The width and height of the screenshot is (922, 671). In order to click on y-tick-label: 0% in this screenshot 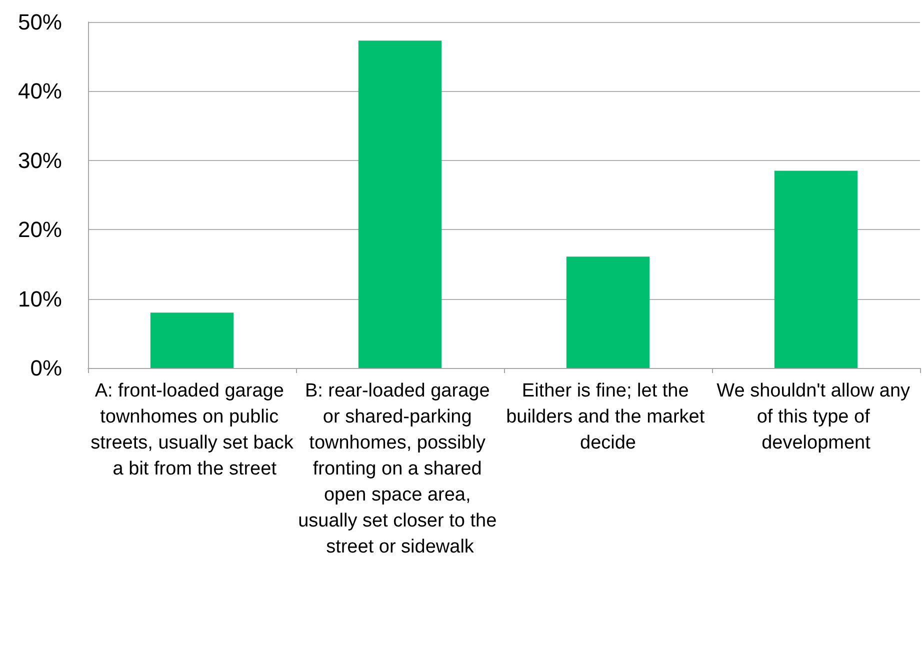, I will do `click(46, 368)`.